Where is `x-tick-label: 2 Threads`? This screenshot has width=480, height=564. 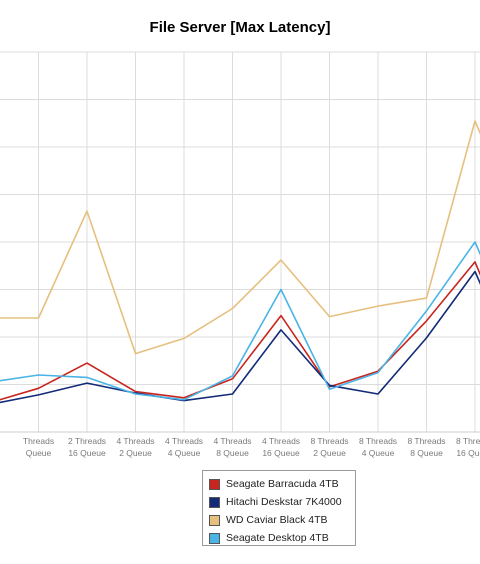
x-tick-label: 2 Threads is located at coordinates (87, 441).